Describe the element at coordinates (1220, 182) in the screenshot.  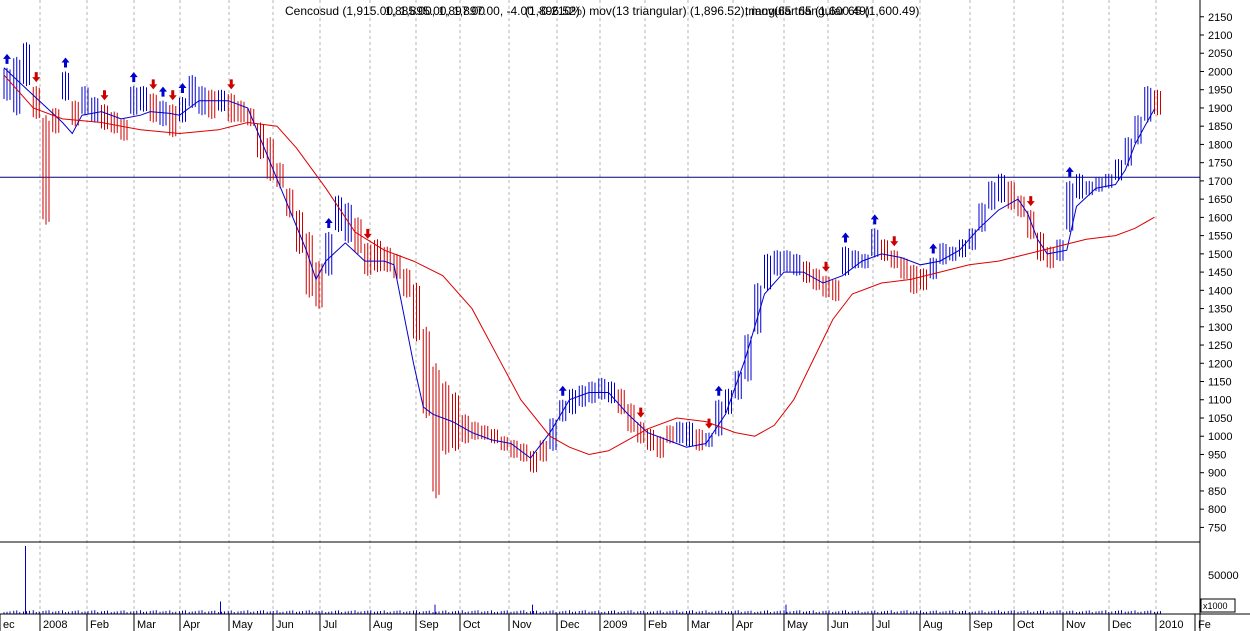
I see `y-tick-label: 1700` at that location.